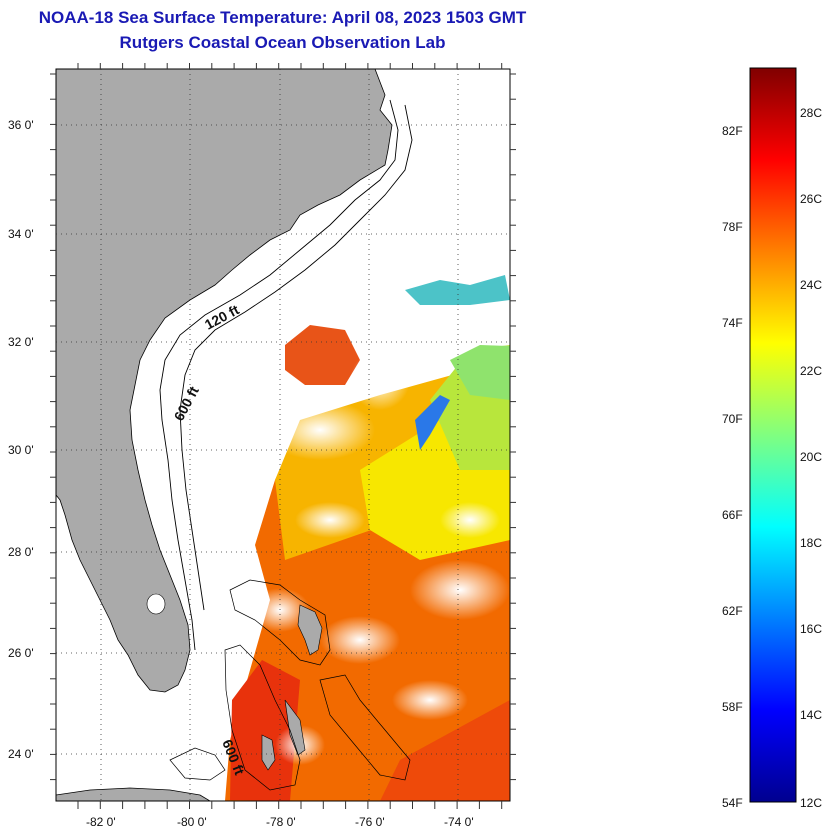  Describe the element at coordinates (811, 803) in the screenshot. I see `c-label-12: 12C` at that location.